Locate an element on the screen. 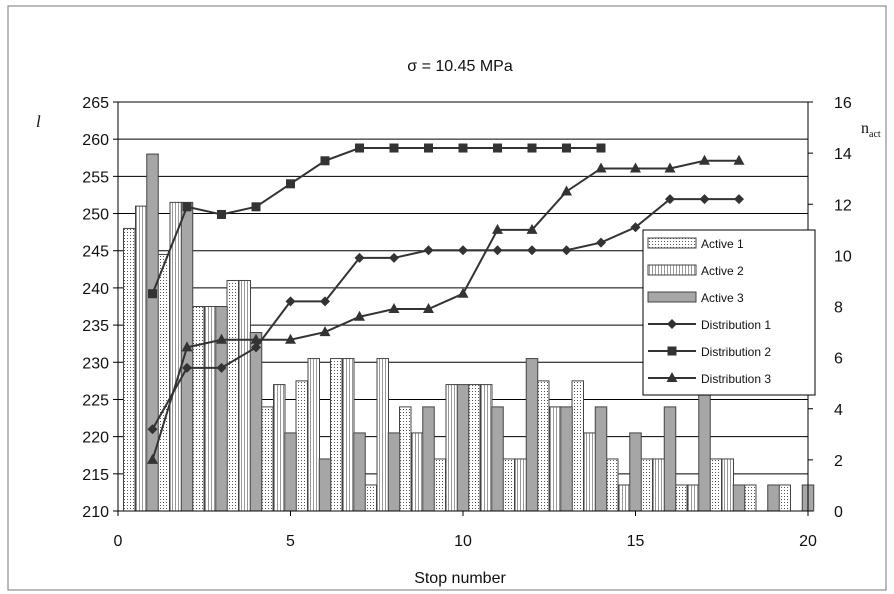 The image size is (894, 594). y-tick-label: 230 is located at coordinates (95, 363).